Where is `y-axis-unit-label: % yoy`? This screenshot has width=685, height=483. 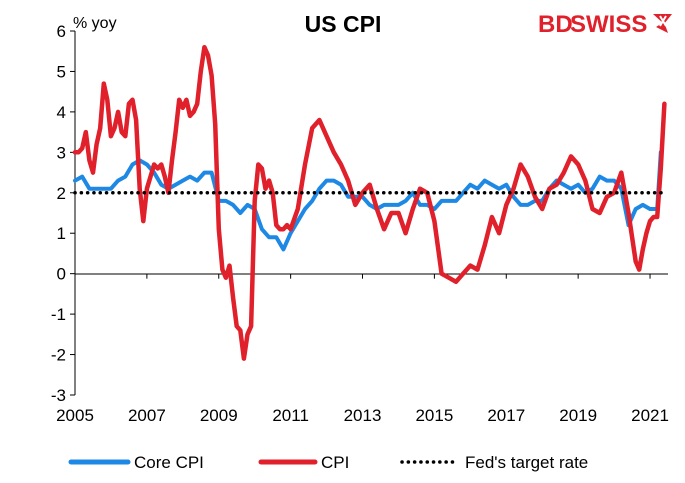 y-axis-unit-label: % yoy is located at coordinates (95, 23).